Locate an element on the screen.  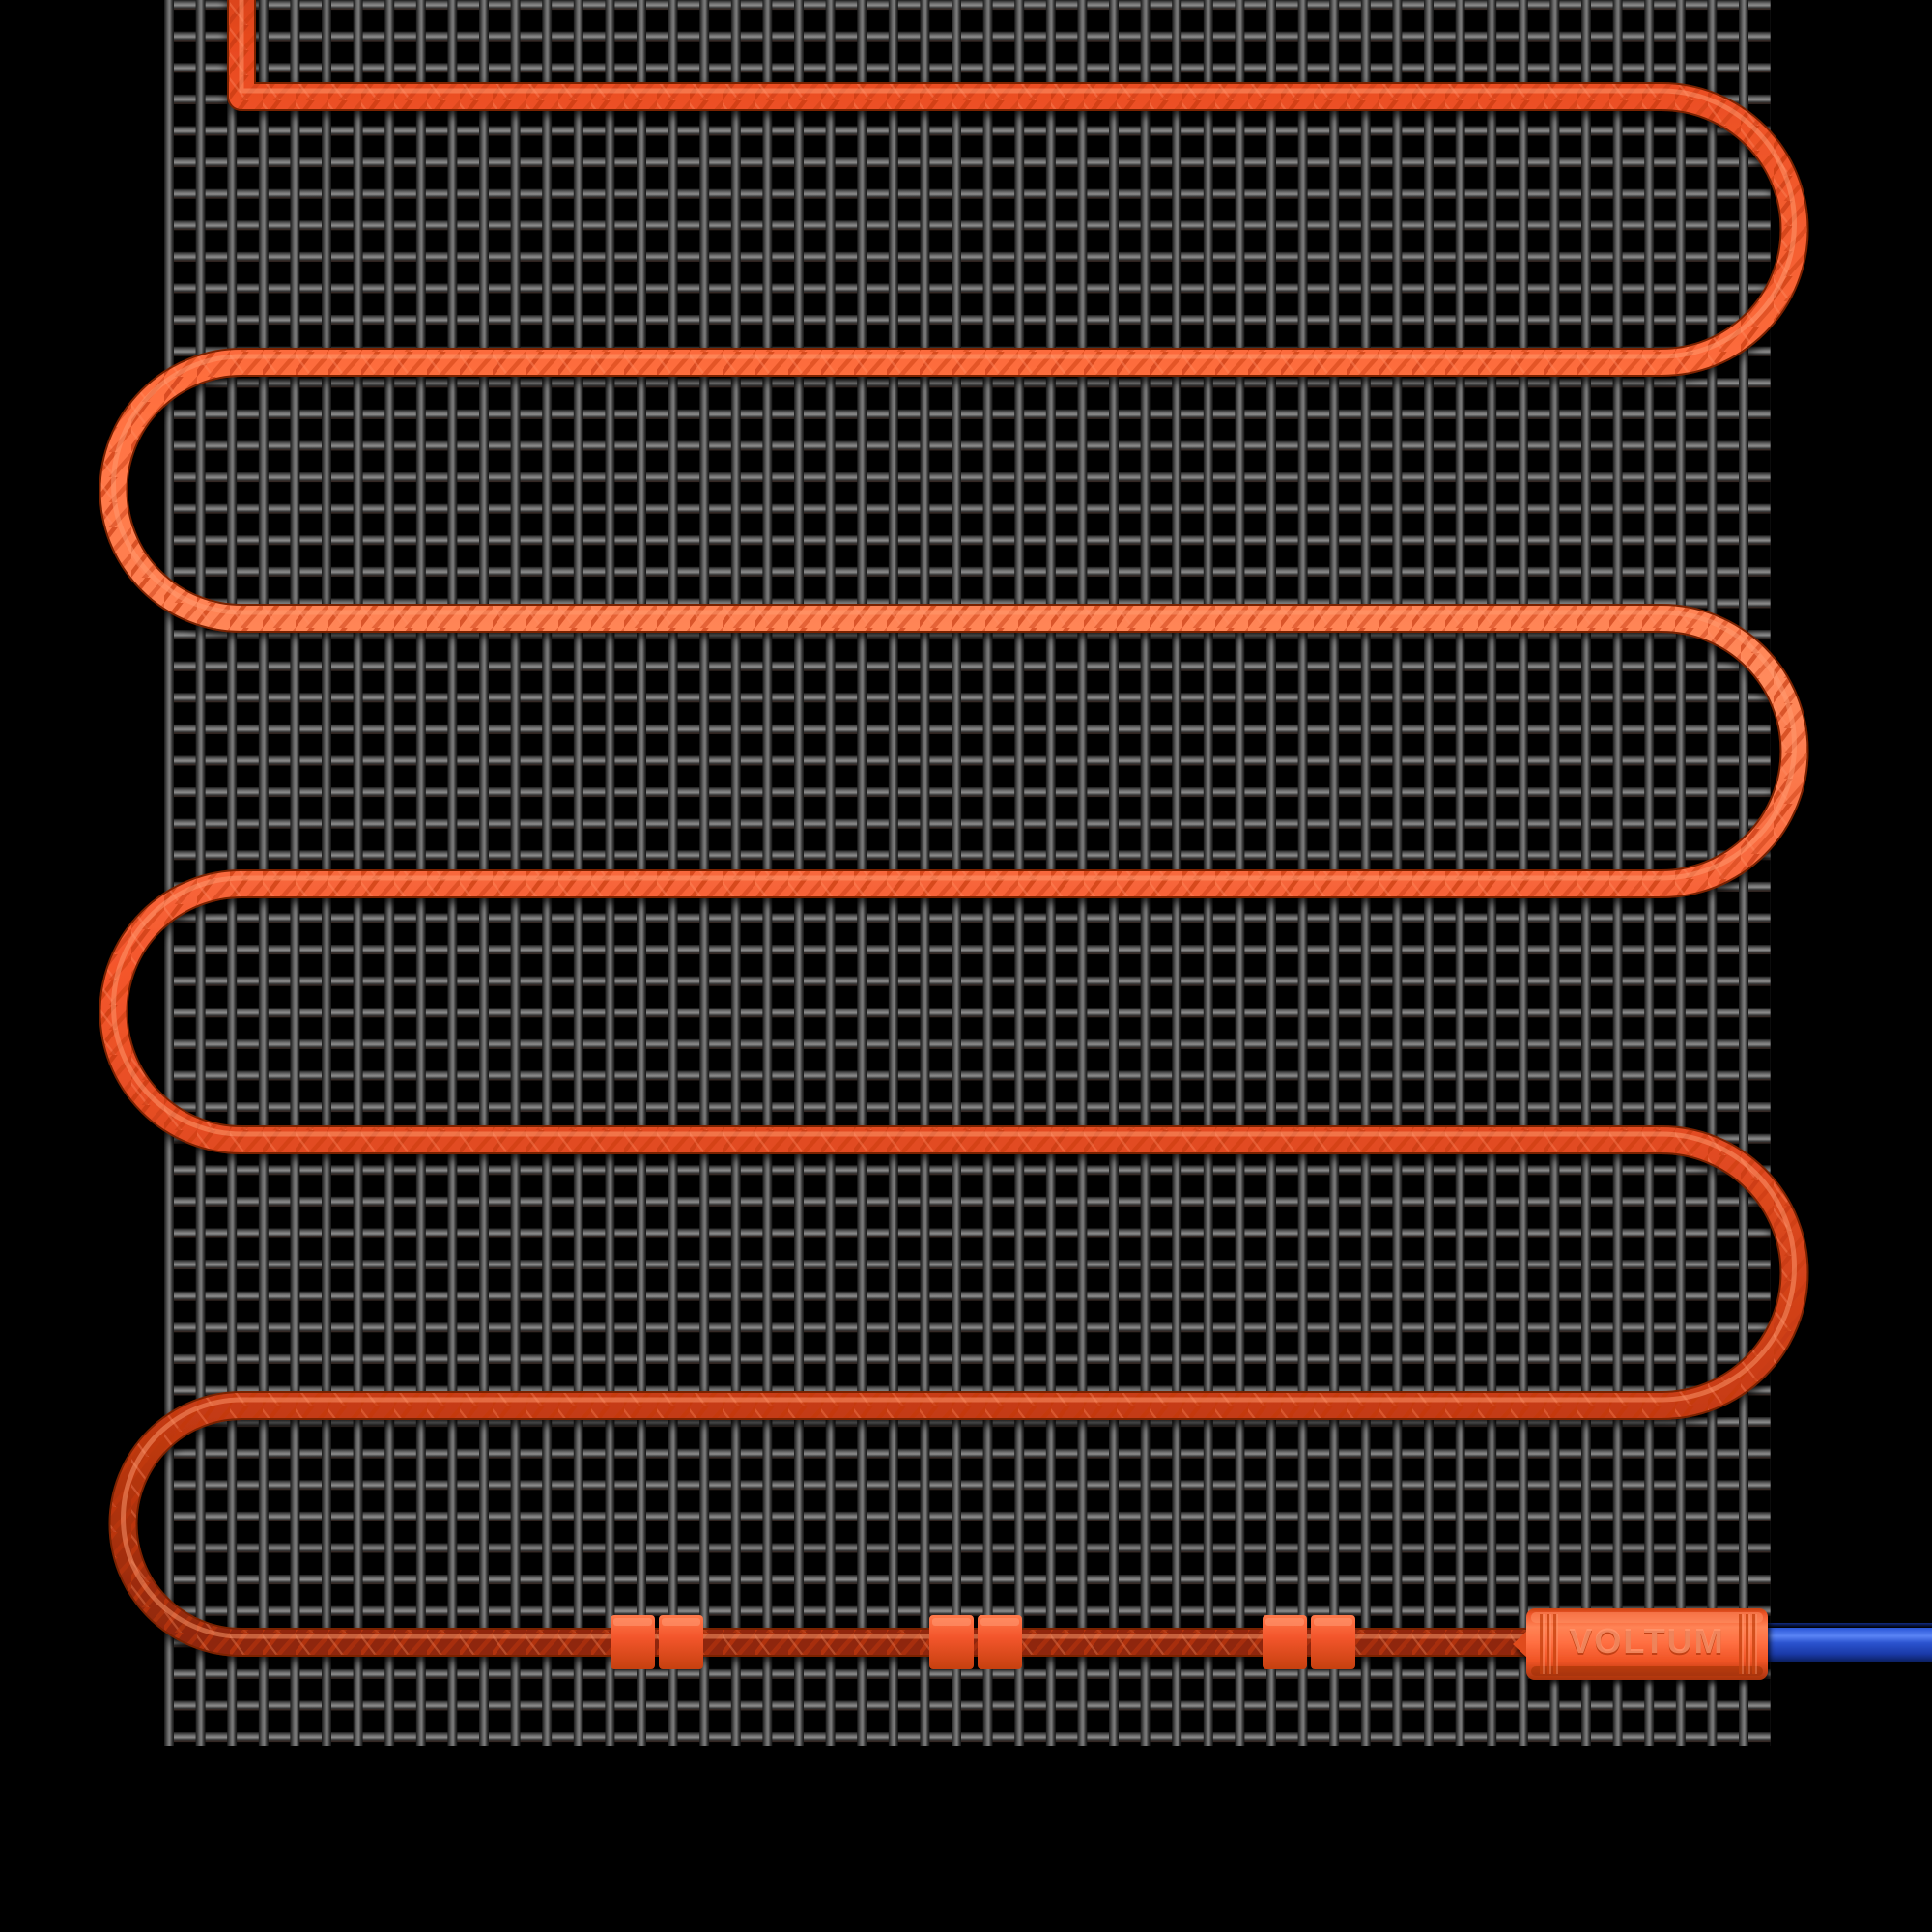
connector-brand-emboss-highlight: VOLTUM is located at coordinates (1646, 1641).